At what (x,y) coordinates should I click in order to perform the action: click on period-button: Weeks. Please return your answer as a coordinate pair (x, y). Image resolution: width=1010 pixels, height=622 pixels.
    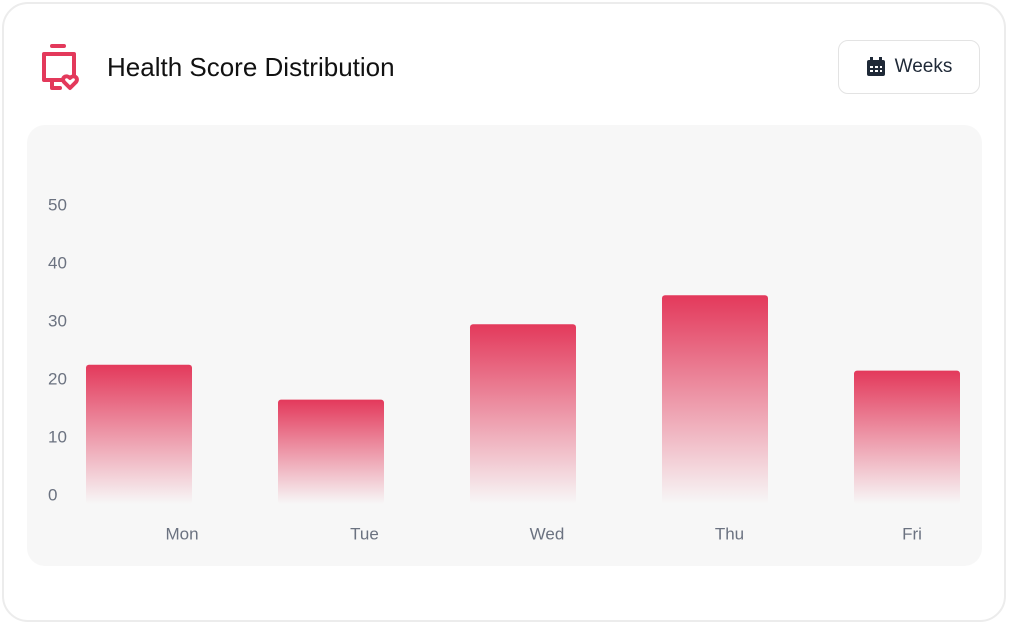
    Looking at the image, I should click on (909, 67).